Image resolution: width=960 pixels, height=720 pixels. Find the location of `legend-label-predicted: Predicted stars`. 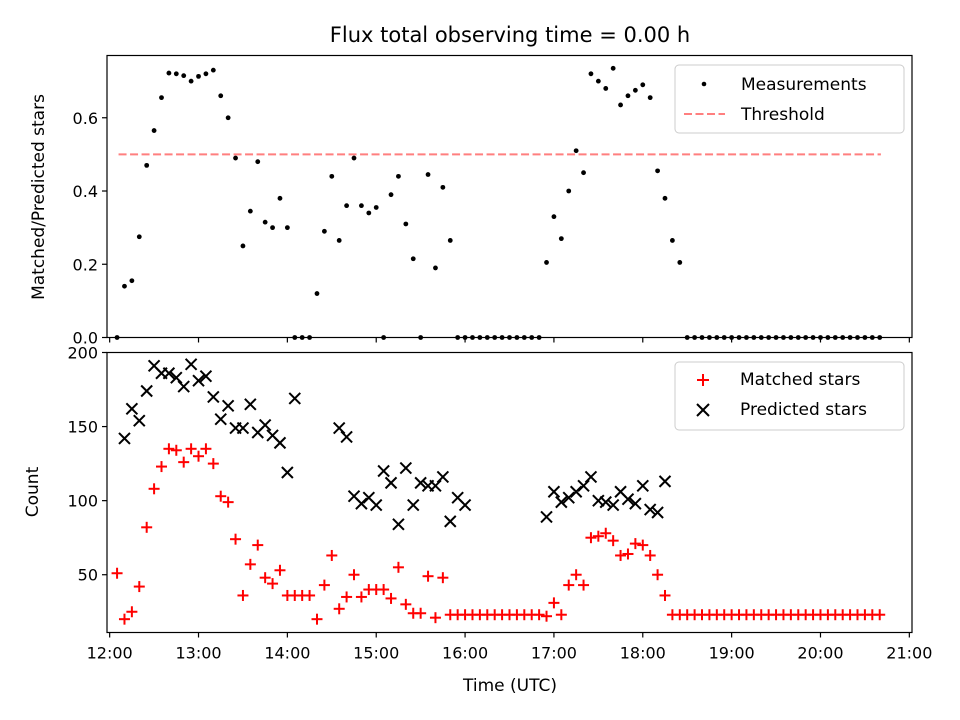

legend-label-predicted: Predicted stars is located at coordinates (803, 410).